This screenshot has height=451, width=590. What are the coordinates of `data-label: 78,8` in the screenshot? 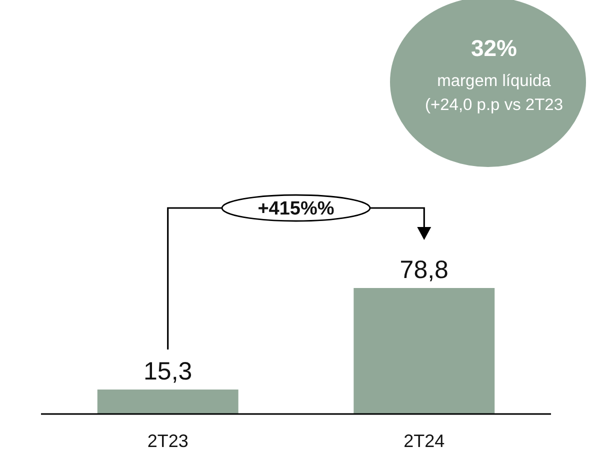 It's located at (424, 270).